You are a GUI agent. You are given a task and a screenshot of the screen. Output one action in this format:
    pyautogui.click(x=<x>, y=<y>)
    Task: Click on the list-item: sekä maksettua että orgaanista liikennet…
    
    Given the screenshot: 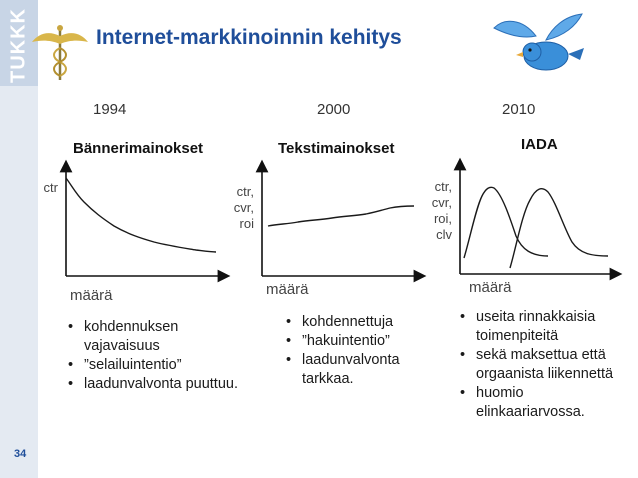 What is the action you would take?
    pyautogui.click(x=534, y=365)
    